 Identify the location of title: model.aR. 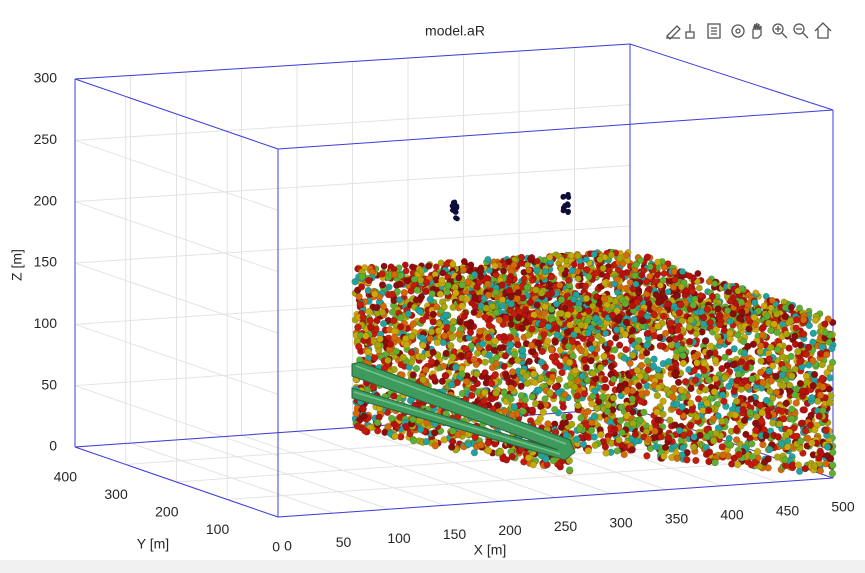
(455, 31).